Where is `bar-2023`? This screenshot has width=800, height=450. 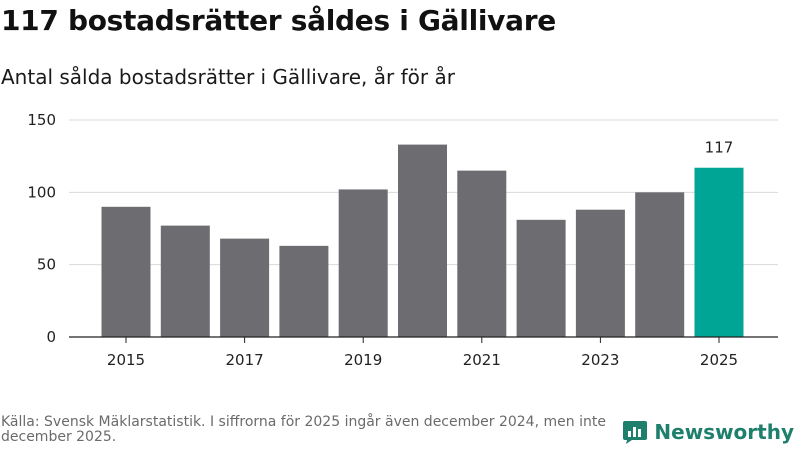 bar-2023 is located at coordinates (600, 273).